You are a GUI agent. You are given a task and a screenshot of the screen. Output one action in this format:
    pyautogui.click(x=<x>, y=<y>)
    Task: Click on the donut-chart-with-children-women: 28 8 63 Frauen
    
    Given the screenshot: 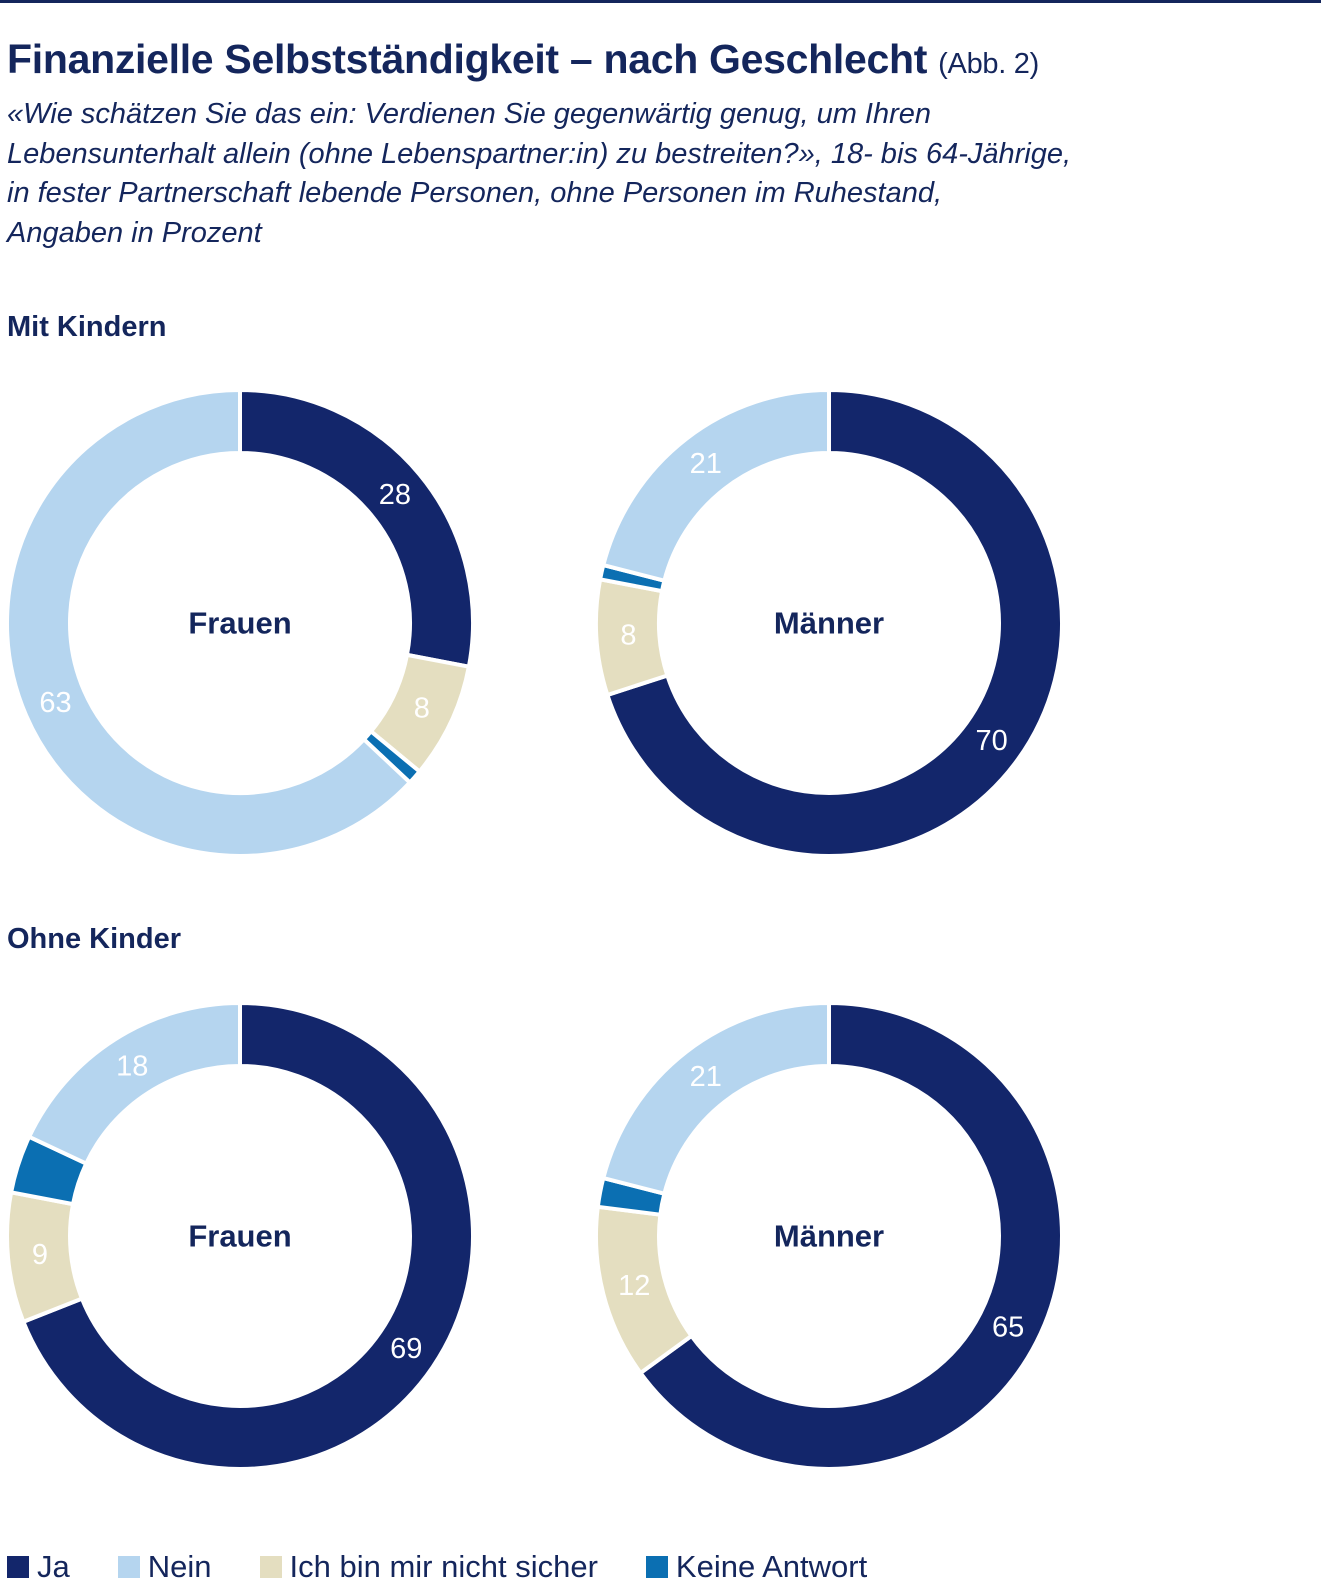 What is the action you would take?
    pyautogui.click(x=240, y=622)
    